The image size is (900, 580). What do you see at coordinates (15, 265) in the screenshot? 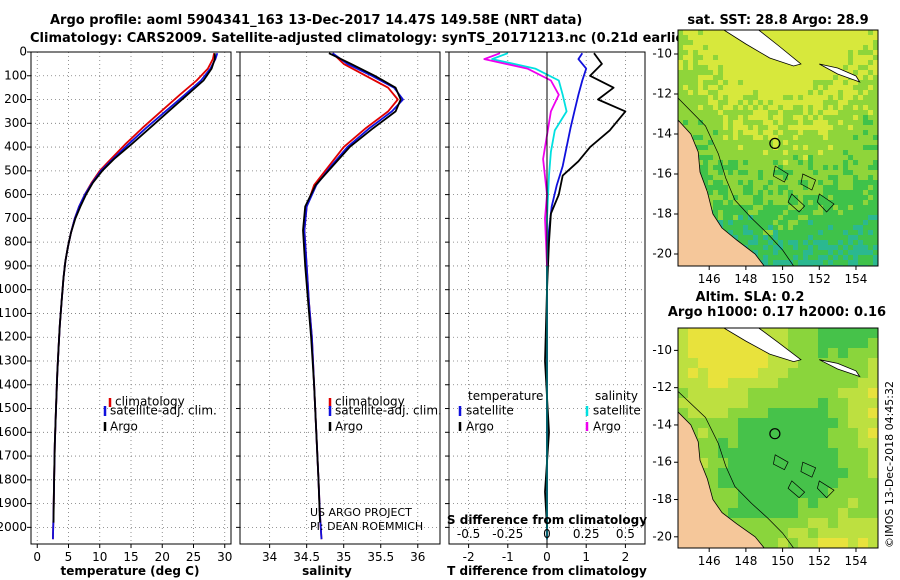
I see `ytick-9: 900` at bounding box center [15, 265].